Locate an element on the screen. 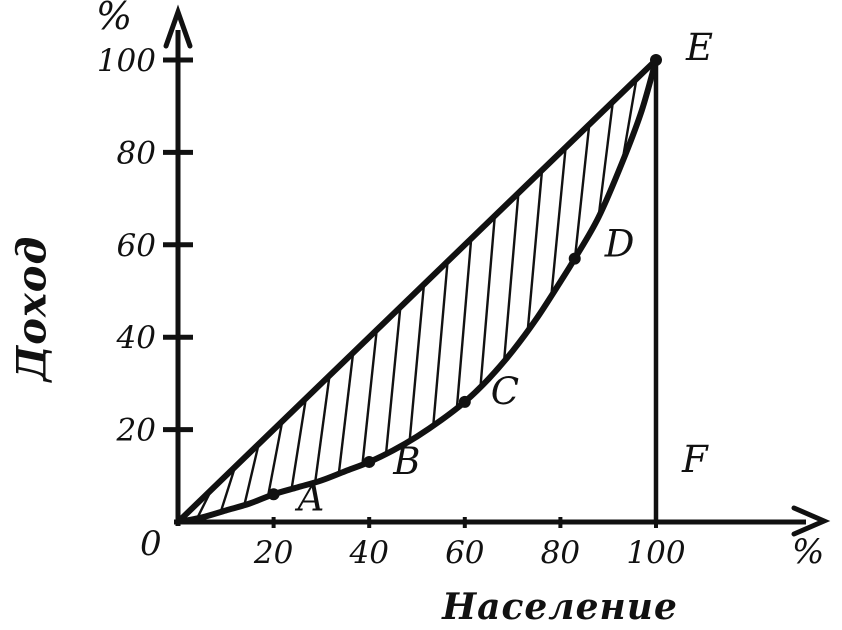 The image size is (842, 630). point-dot-A is located at coordinates (273, 494).